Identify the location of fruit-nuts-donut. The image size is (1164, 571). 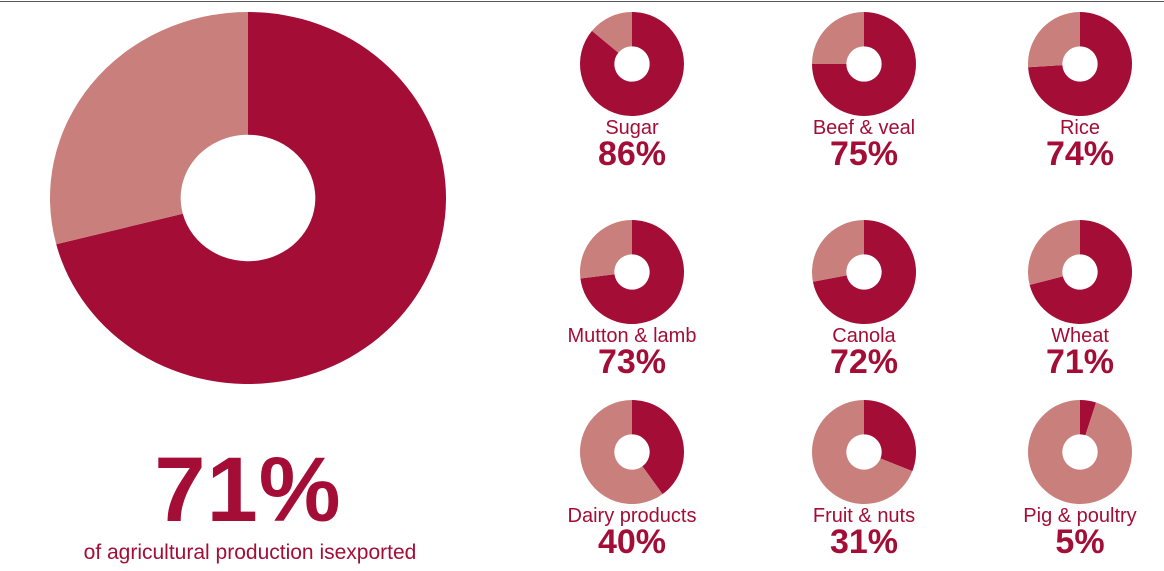
(864, 452).